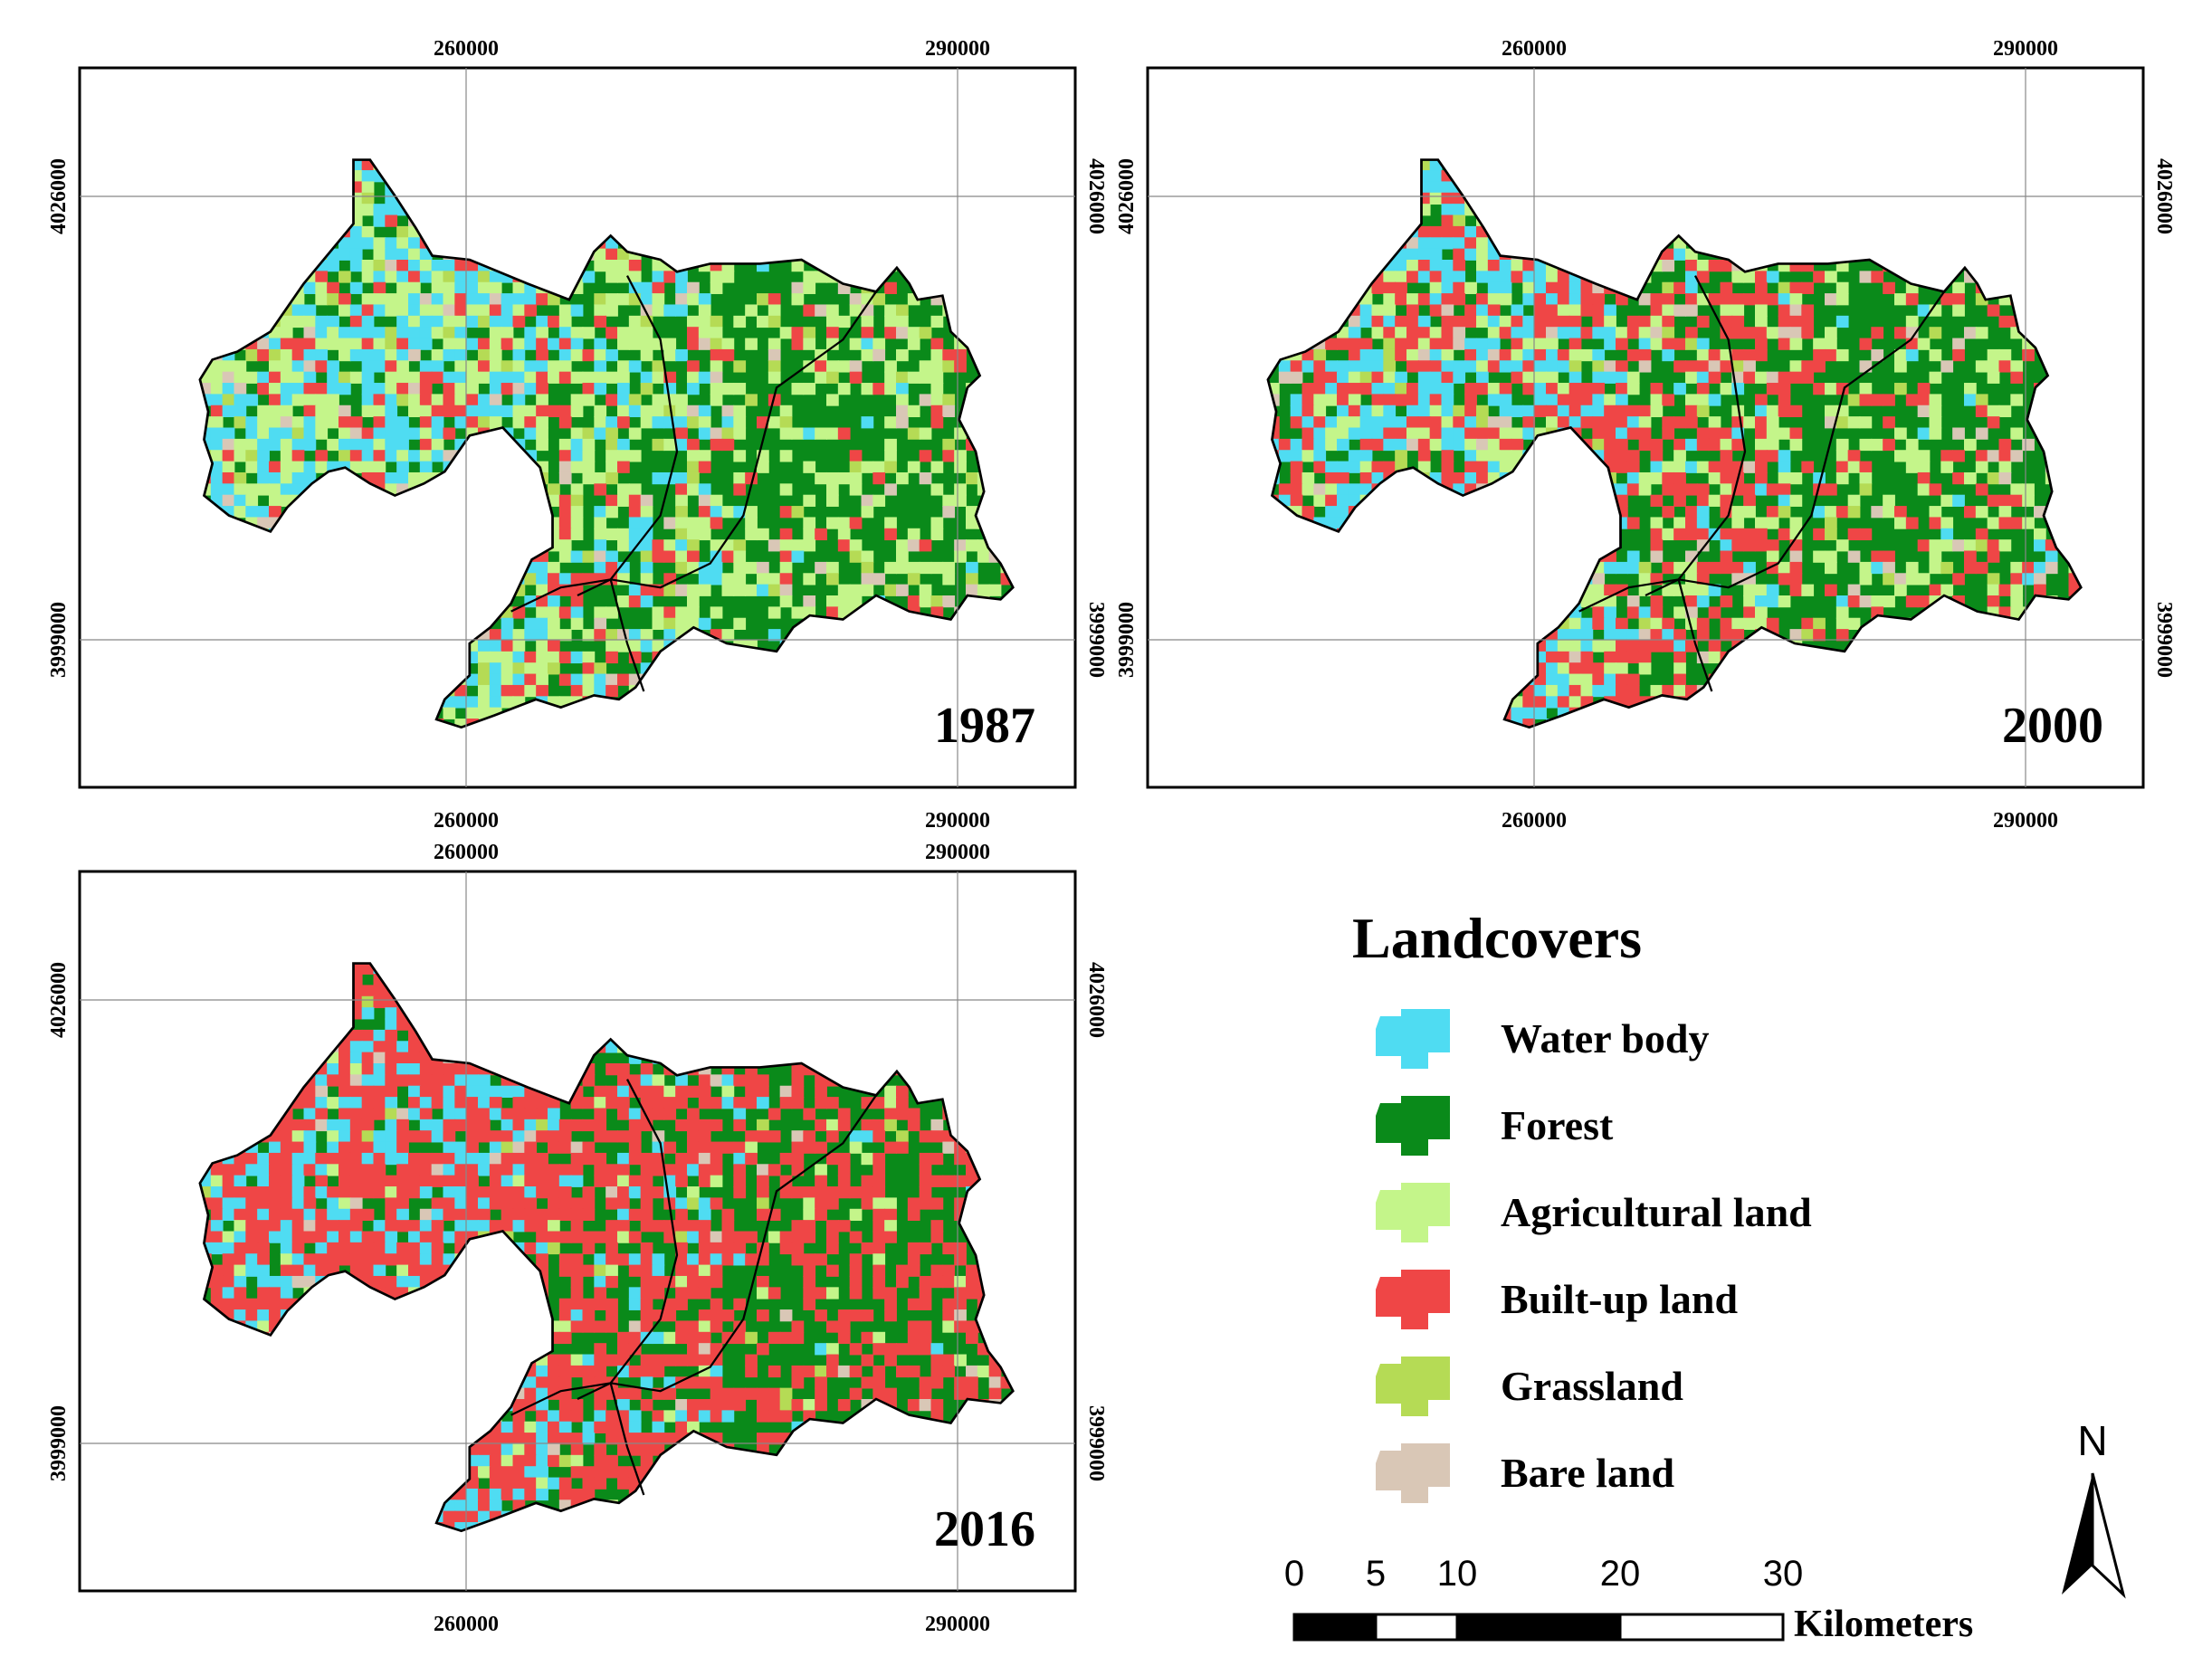 The width and height of the screenshot is (2212, 1666). I want to click on north-label: N, so click(2092, 1440).